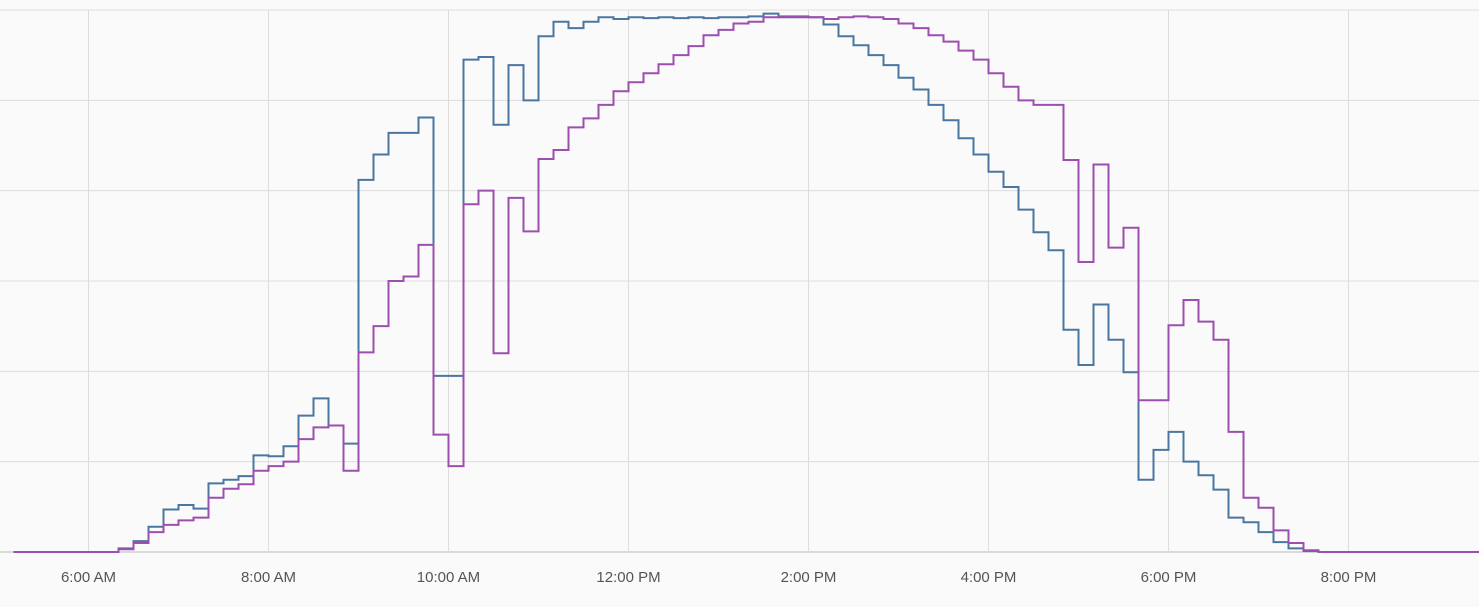 The image size is (1479, 607). Describe the element at coordinates (268, 577) in the screenshot. I see `x-tick-label: 8:00 AM` at that location.